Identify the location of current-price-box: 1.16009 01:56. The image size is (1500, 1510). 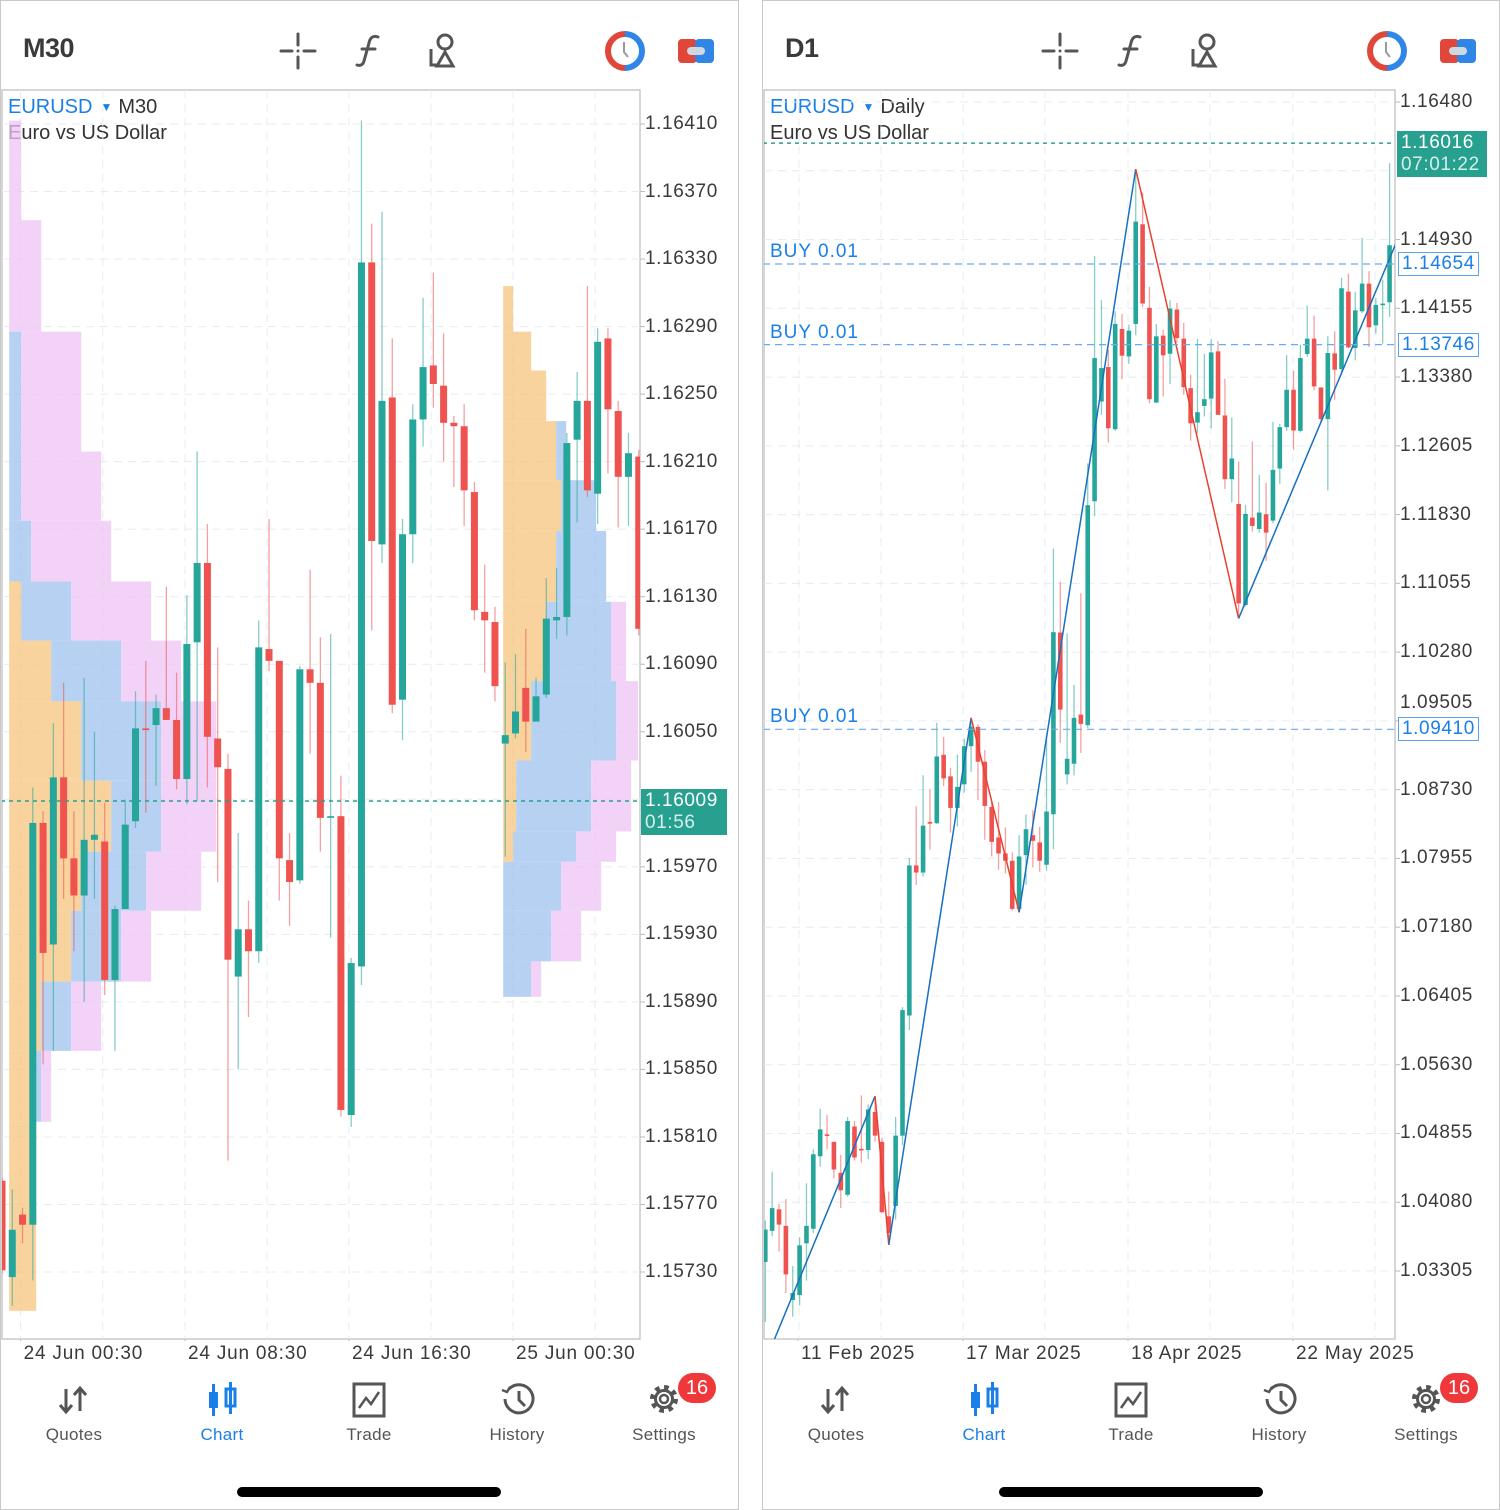
(684, 812).